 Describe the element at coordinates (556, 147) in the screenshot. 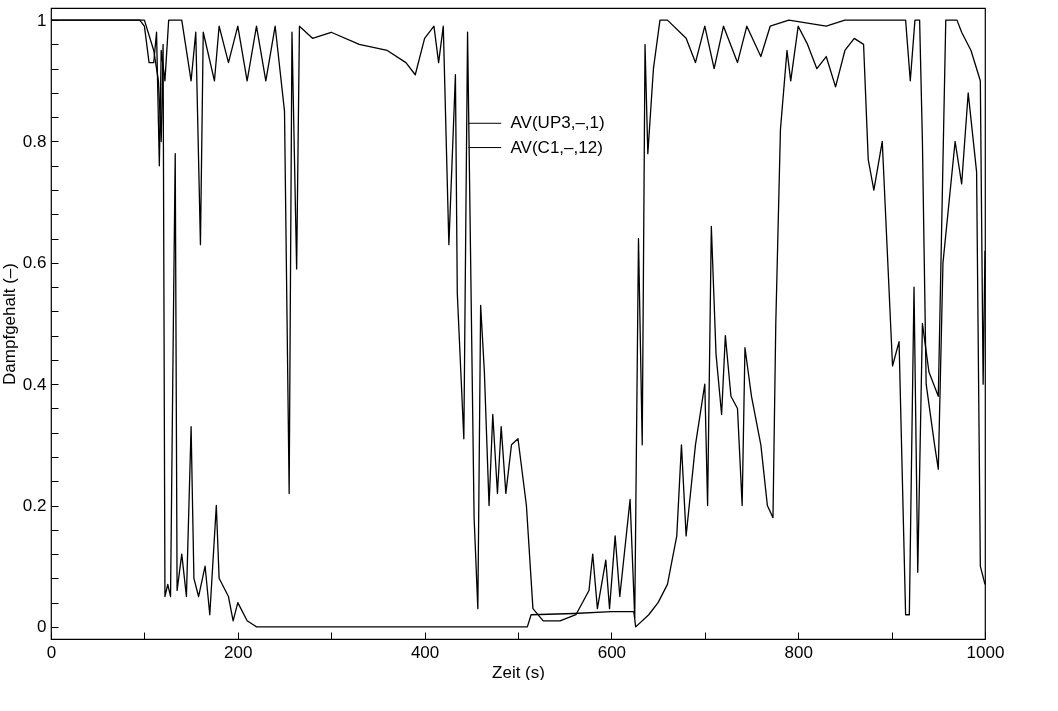

I see `legend-label: AV(C1,–,12)` at that location.